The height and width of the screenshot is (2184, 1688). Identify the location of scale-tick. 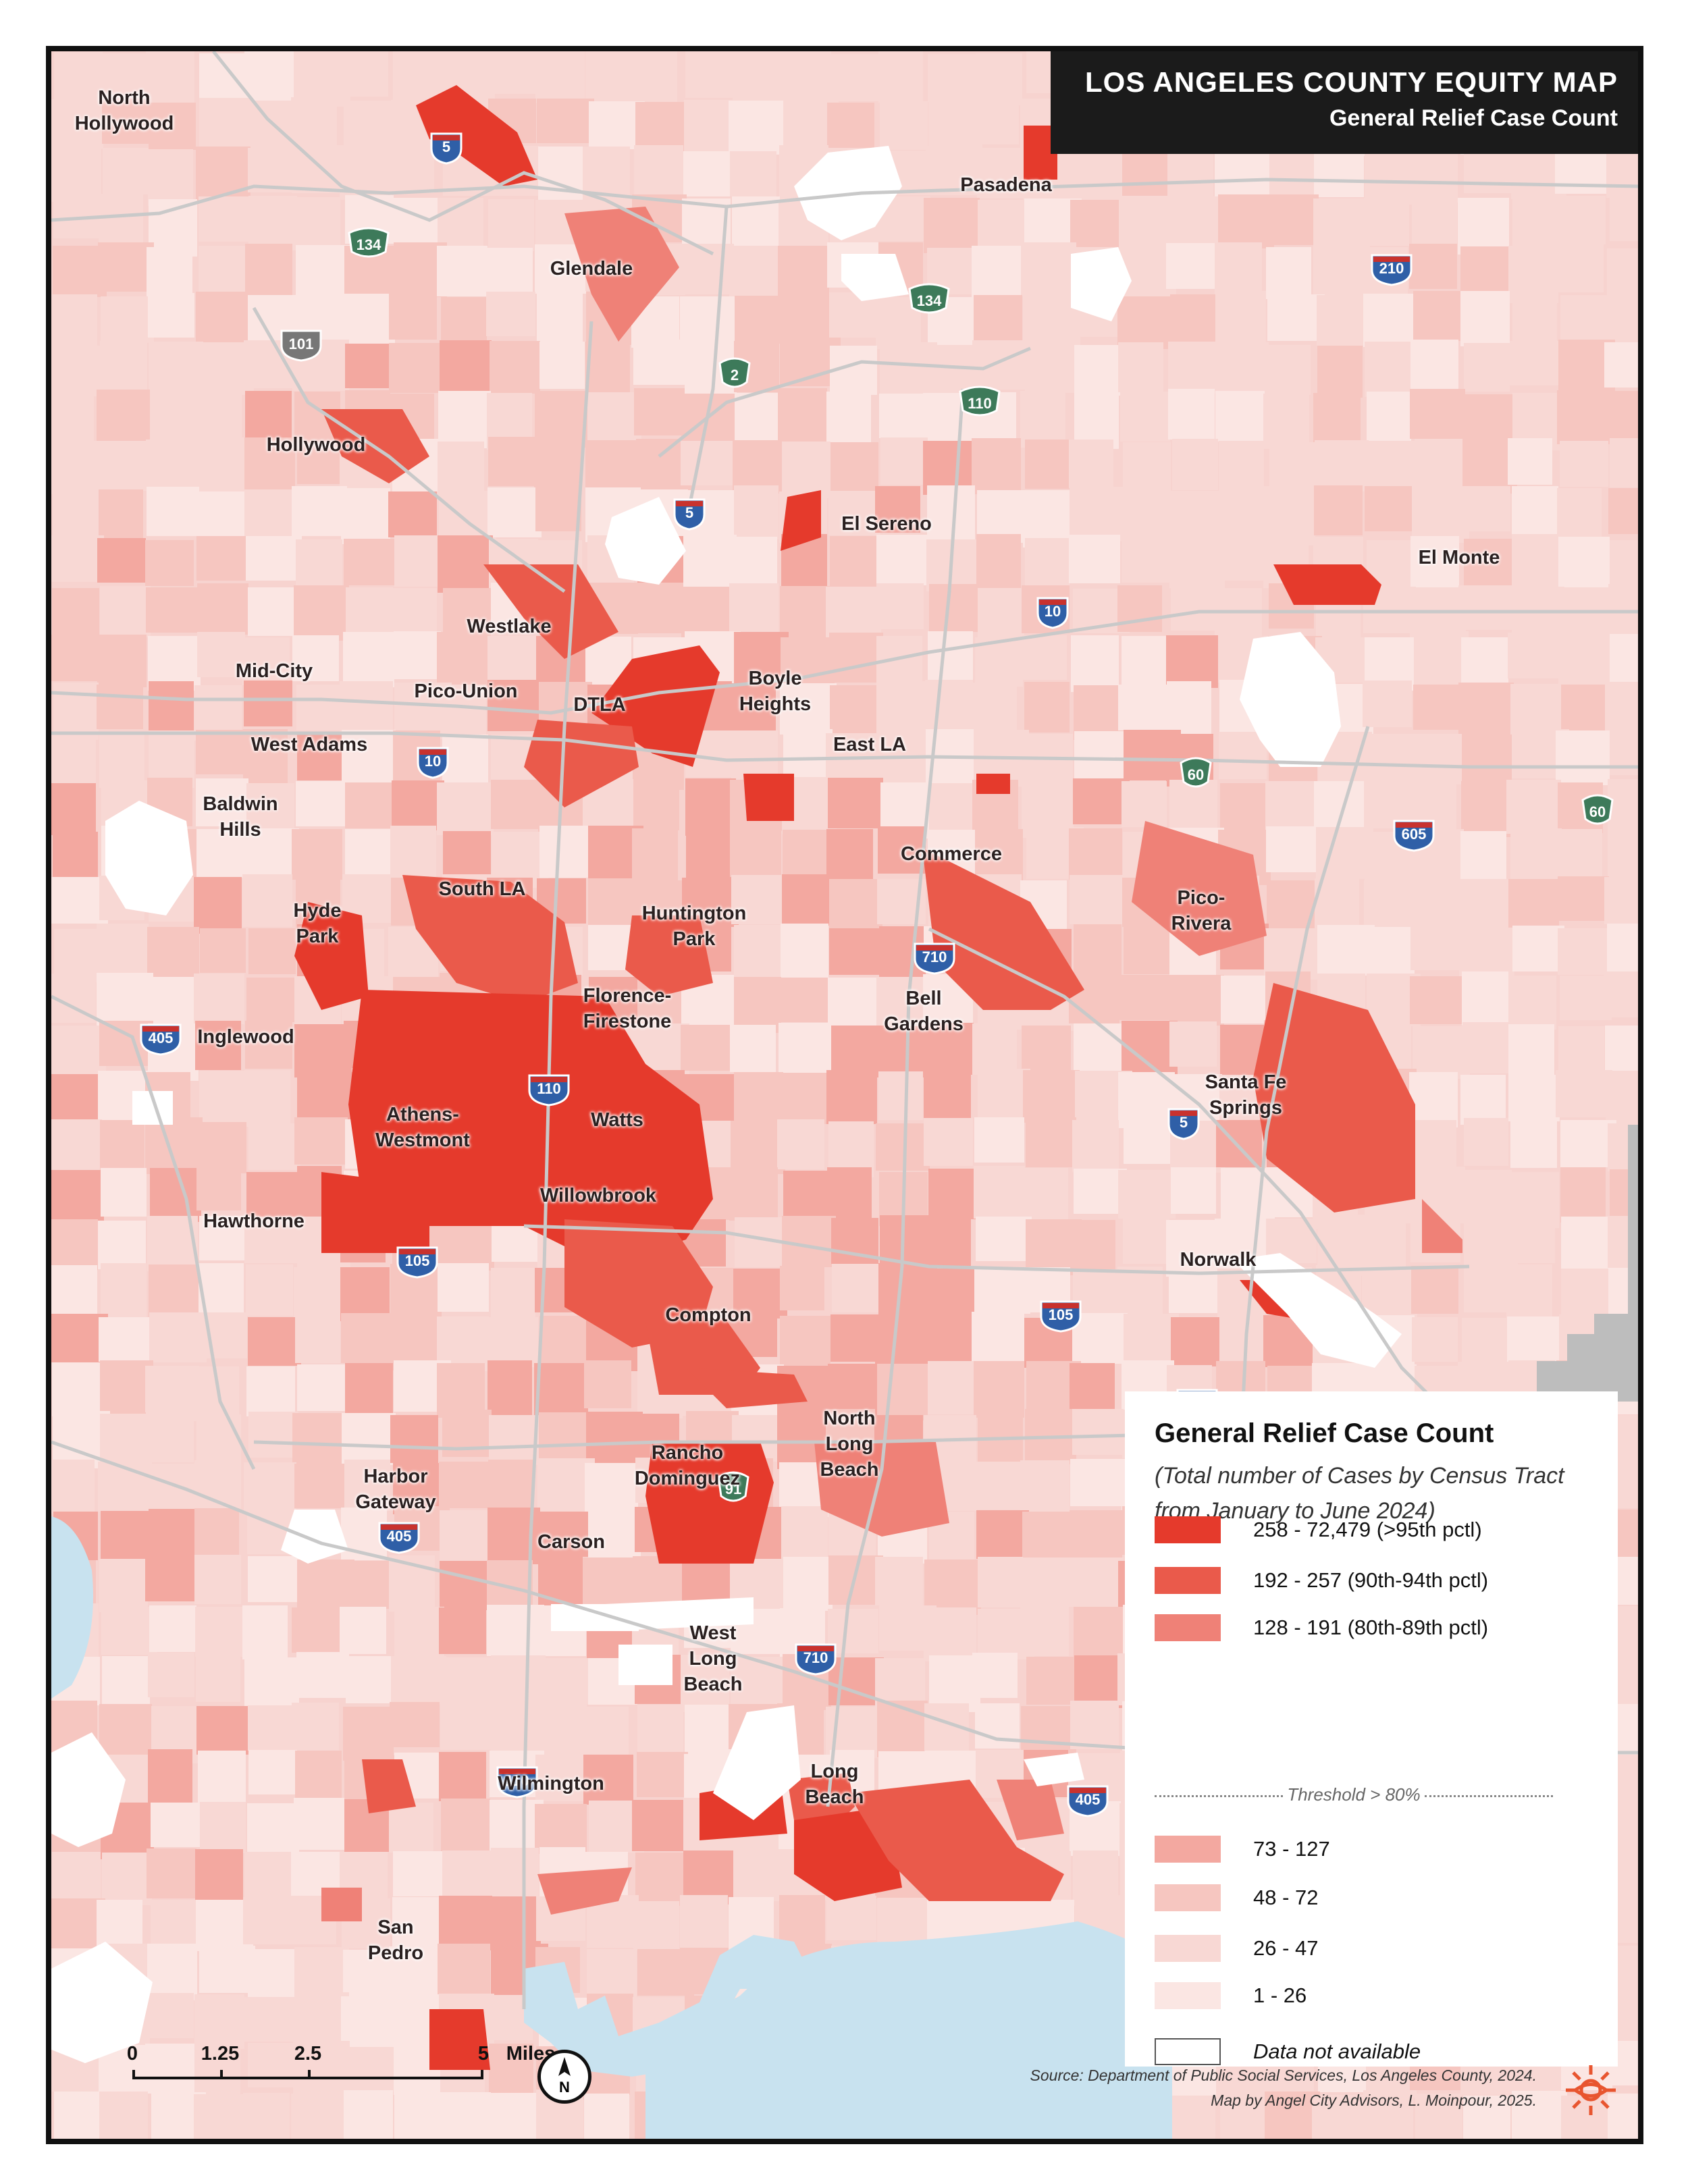
(222, 2074).